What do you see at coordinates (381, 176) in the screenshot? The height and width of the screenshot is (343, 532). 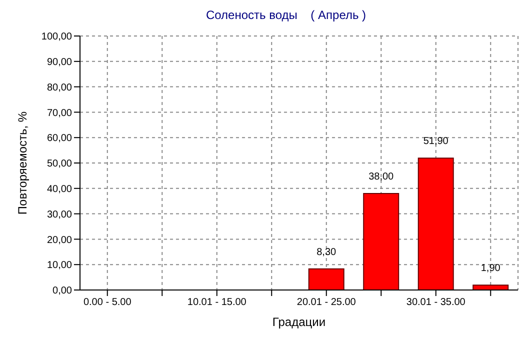 I see `data-label: 38,00` at bounding box center [381, 176].